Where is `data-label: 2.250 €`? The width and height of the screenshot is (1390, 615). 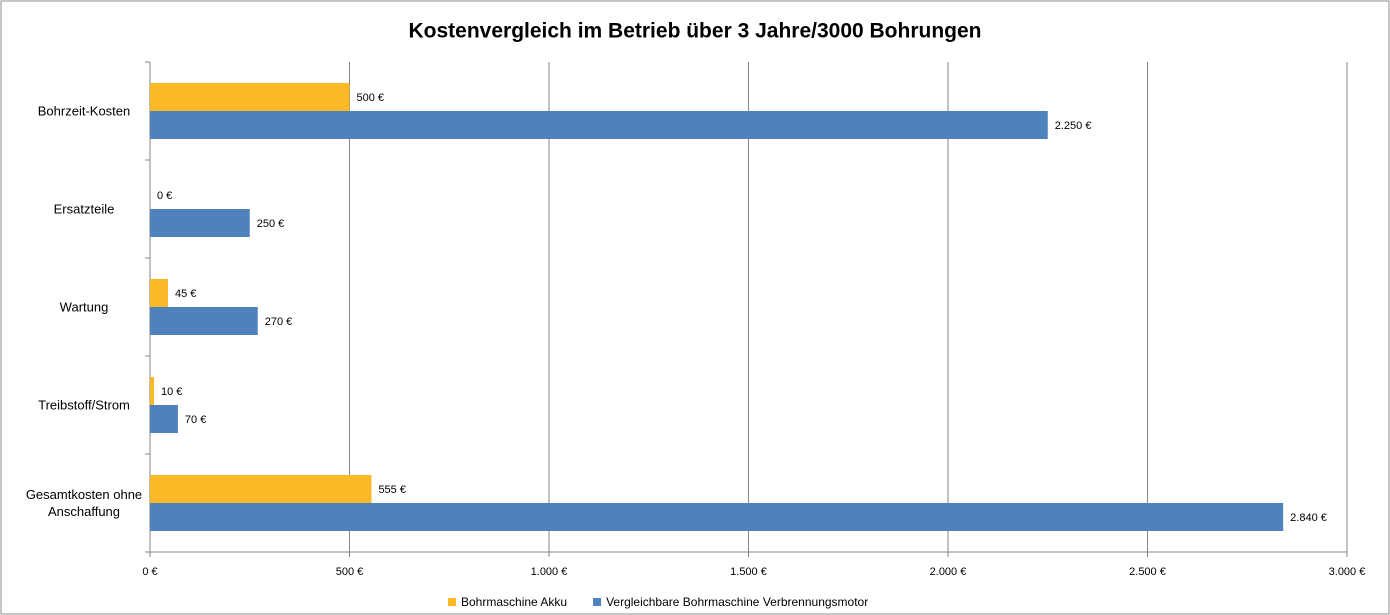
data-label: 2.250 € is located at coordinates (1073, 126).